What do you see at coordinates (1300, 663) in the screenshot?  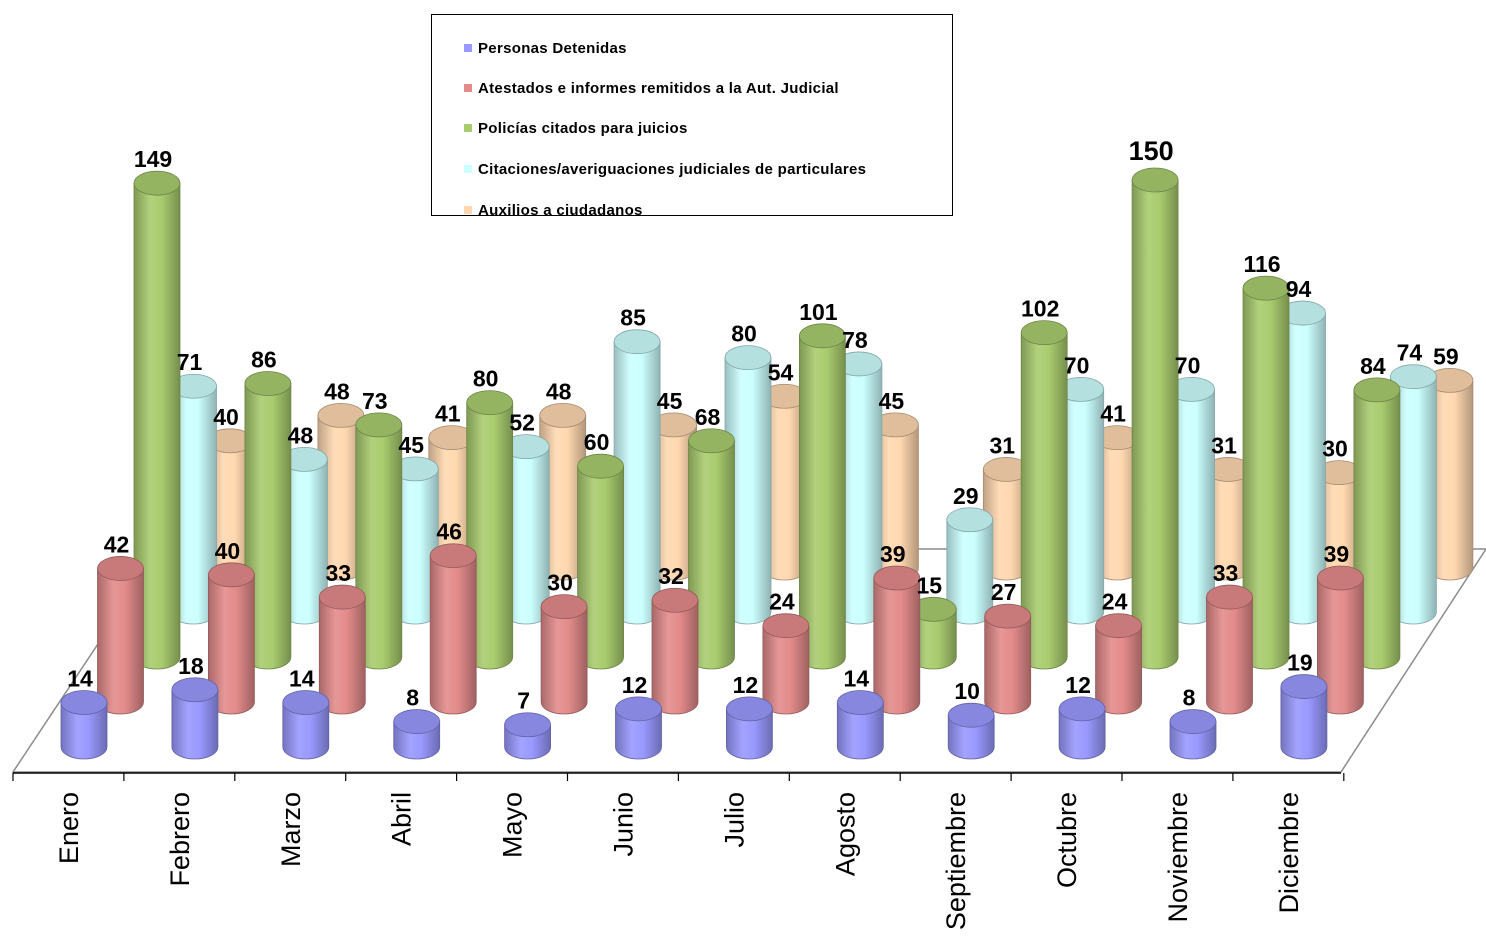 I see `data-label: 19` at bounding box center [1300, 663].